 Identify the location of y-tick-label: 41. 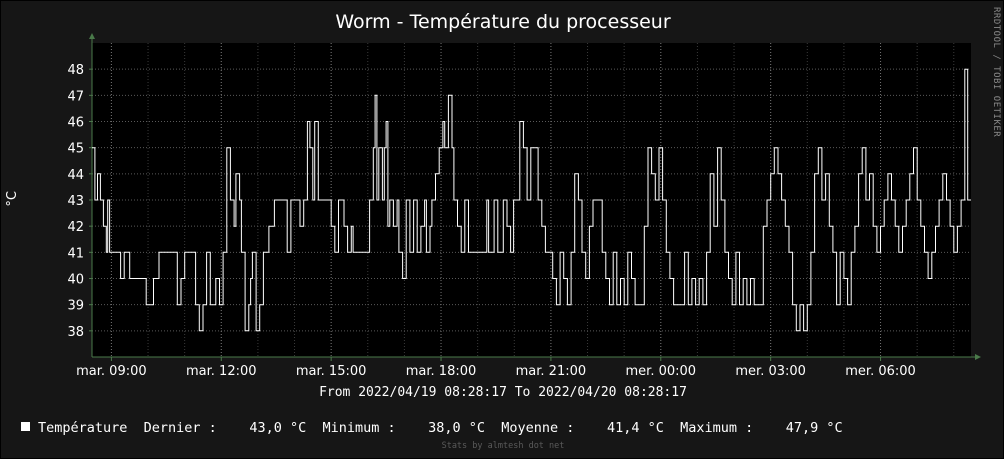
(75, 253).